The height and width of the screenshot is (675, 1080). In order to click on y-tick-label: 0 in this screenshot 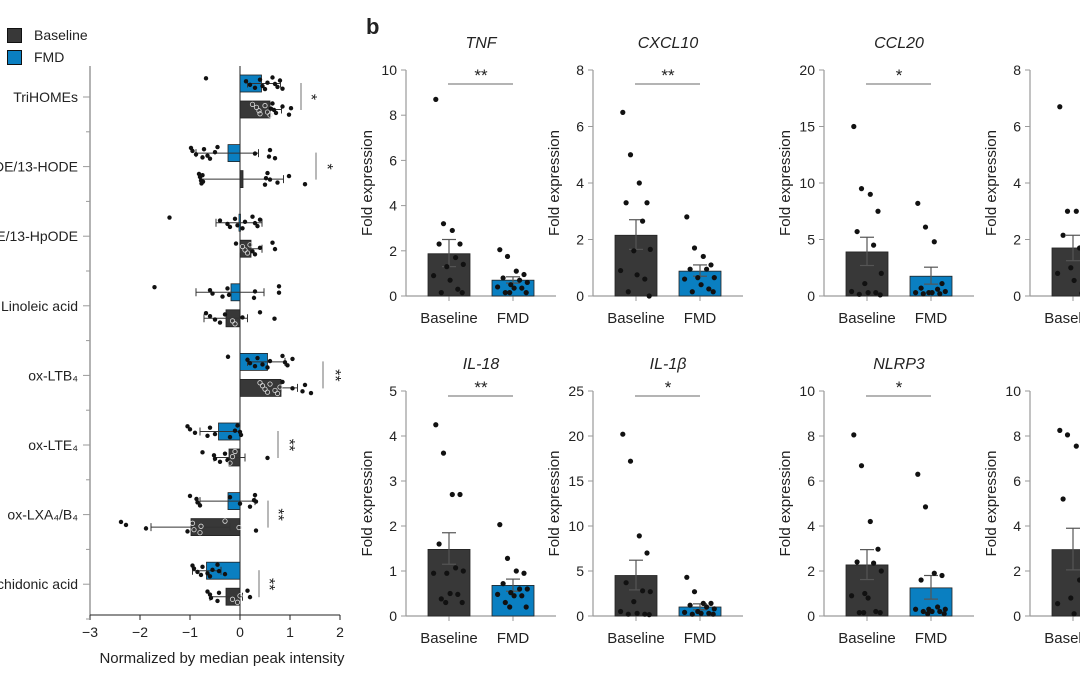, I will do `click(1017, 616)`.